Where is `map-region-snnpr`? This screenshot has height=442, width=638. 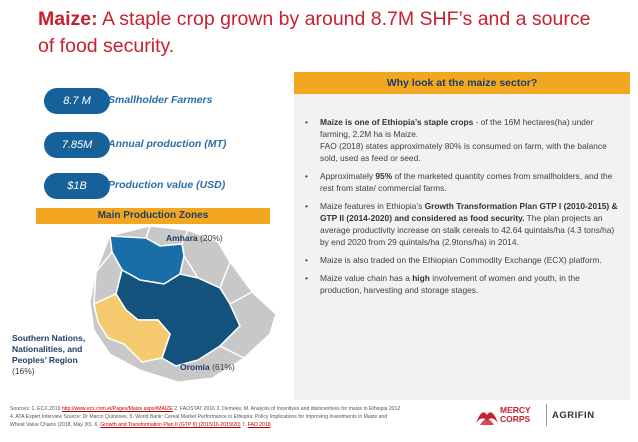
map-region-snnpr is located at coordinates (132, 328).